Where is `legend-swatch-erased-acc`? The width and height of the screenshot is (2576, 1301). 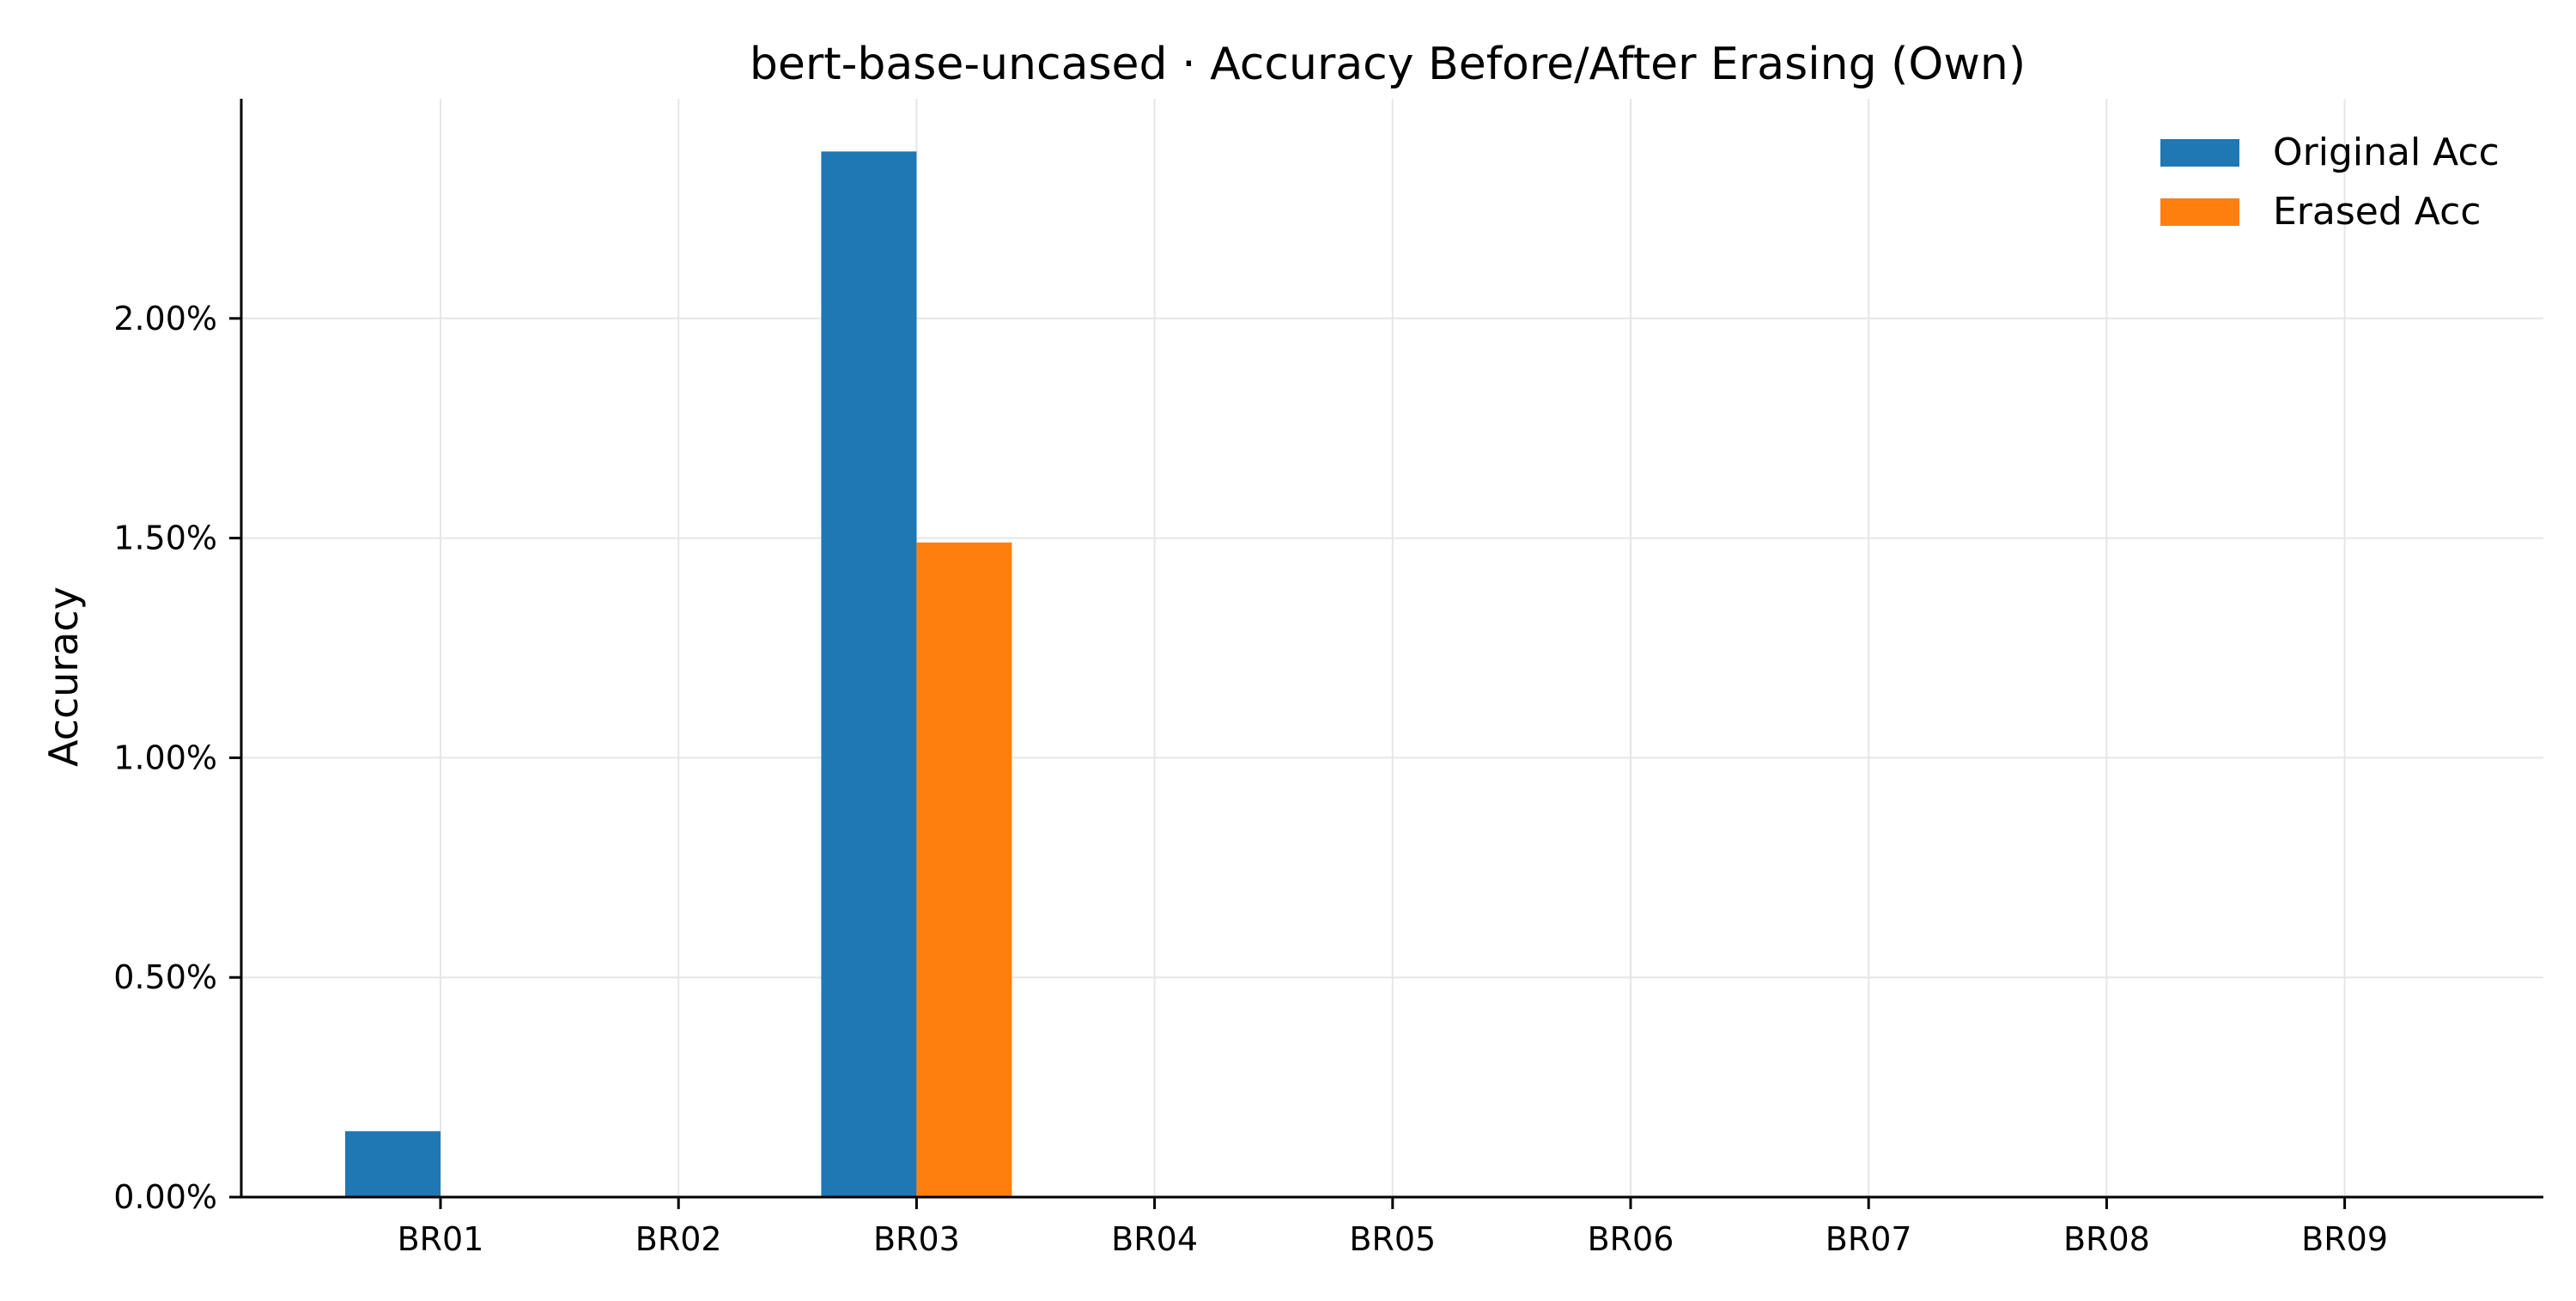 legend-swatch-erased-acc is located at coordinates (2200, 212).